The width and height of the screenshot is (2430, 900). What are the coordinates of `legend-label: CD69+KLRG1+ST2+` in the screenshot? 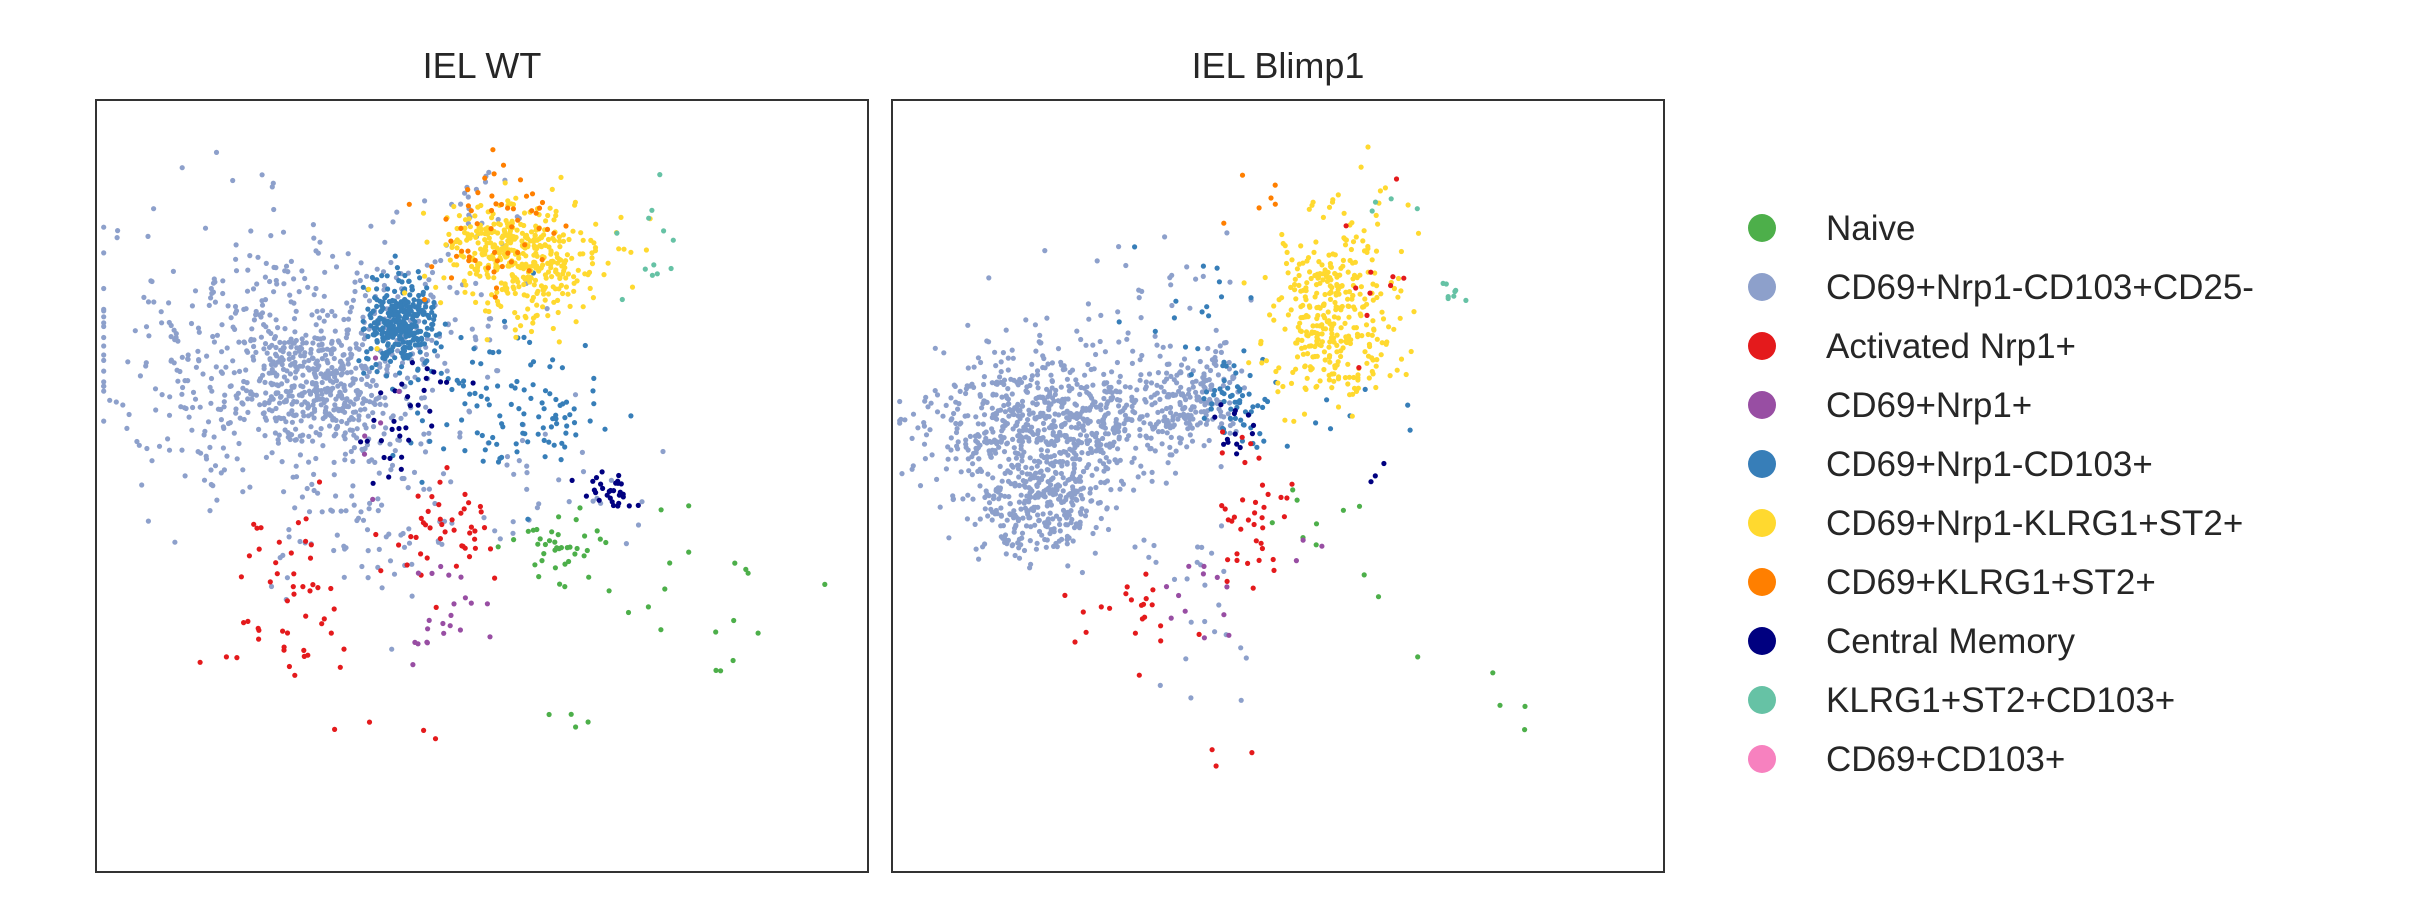 It's located at (1991, 582).